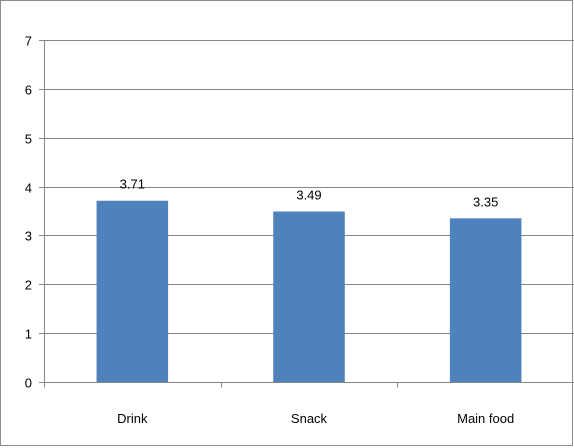  I want to click on y-tick-label: 5, so click(28, 139).